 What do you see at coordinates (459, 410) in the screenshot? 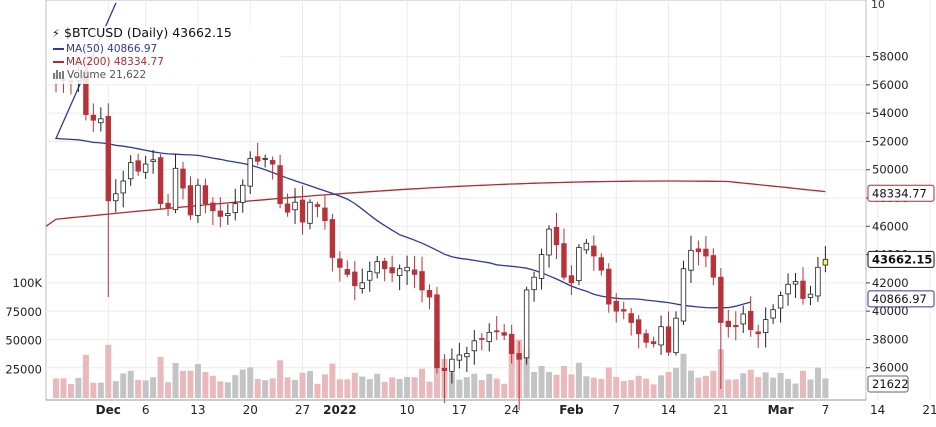
I see `date-tick-label: 17` at bounding box center [459, 410].